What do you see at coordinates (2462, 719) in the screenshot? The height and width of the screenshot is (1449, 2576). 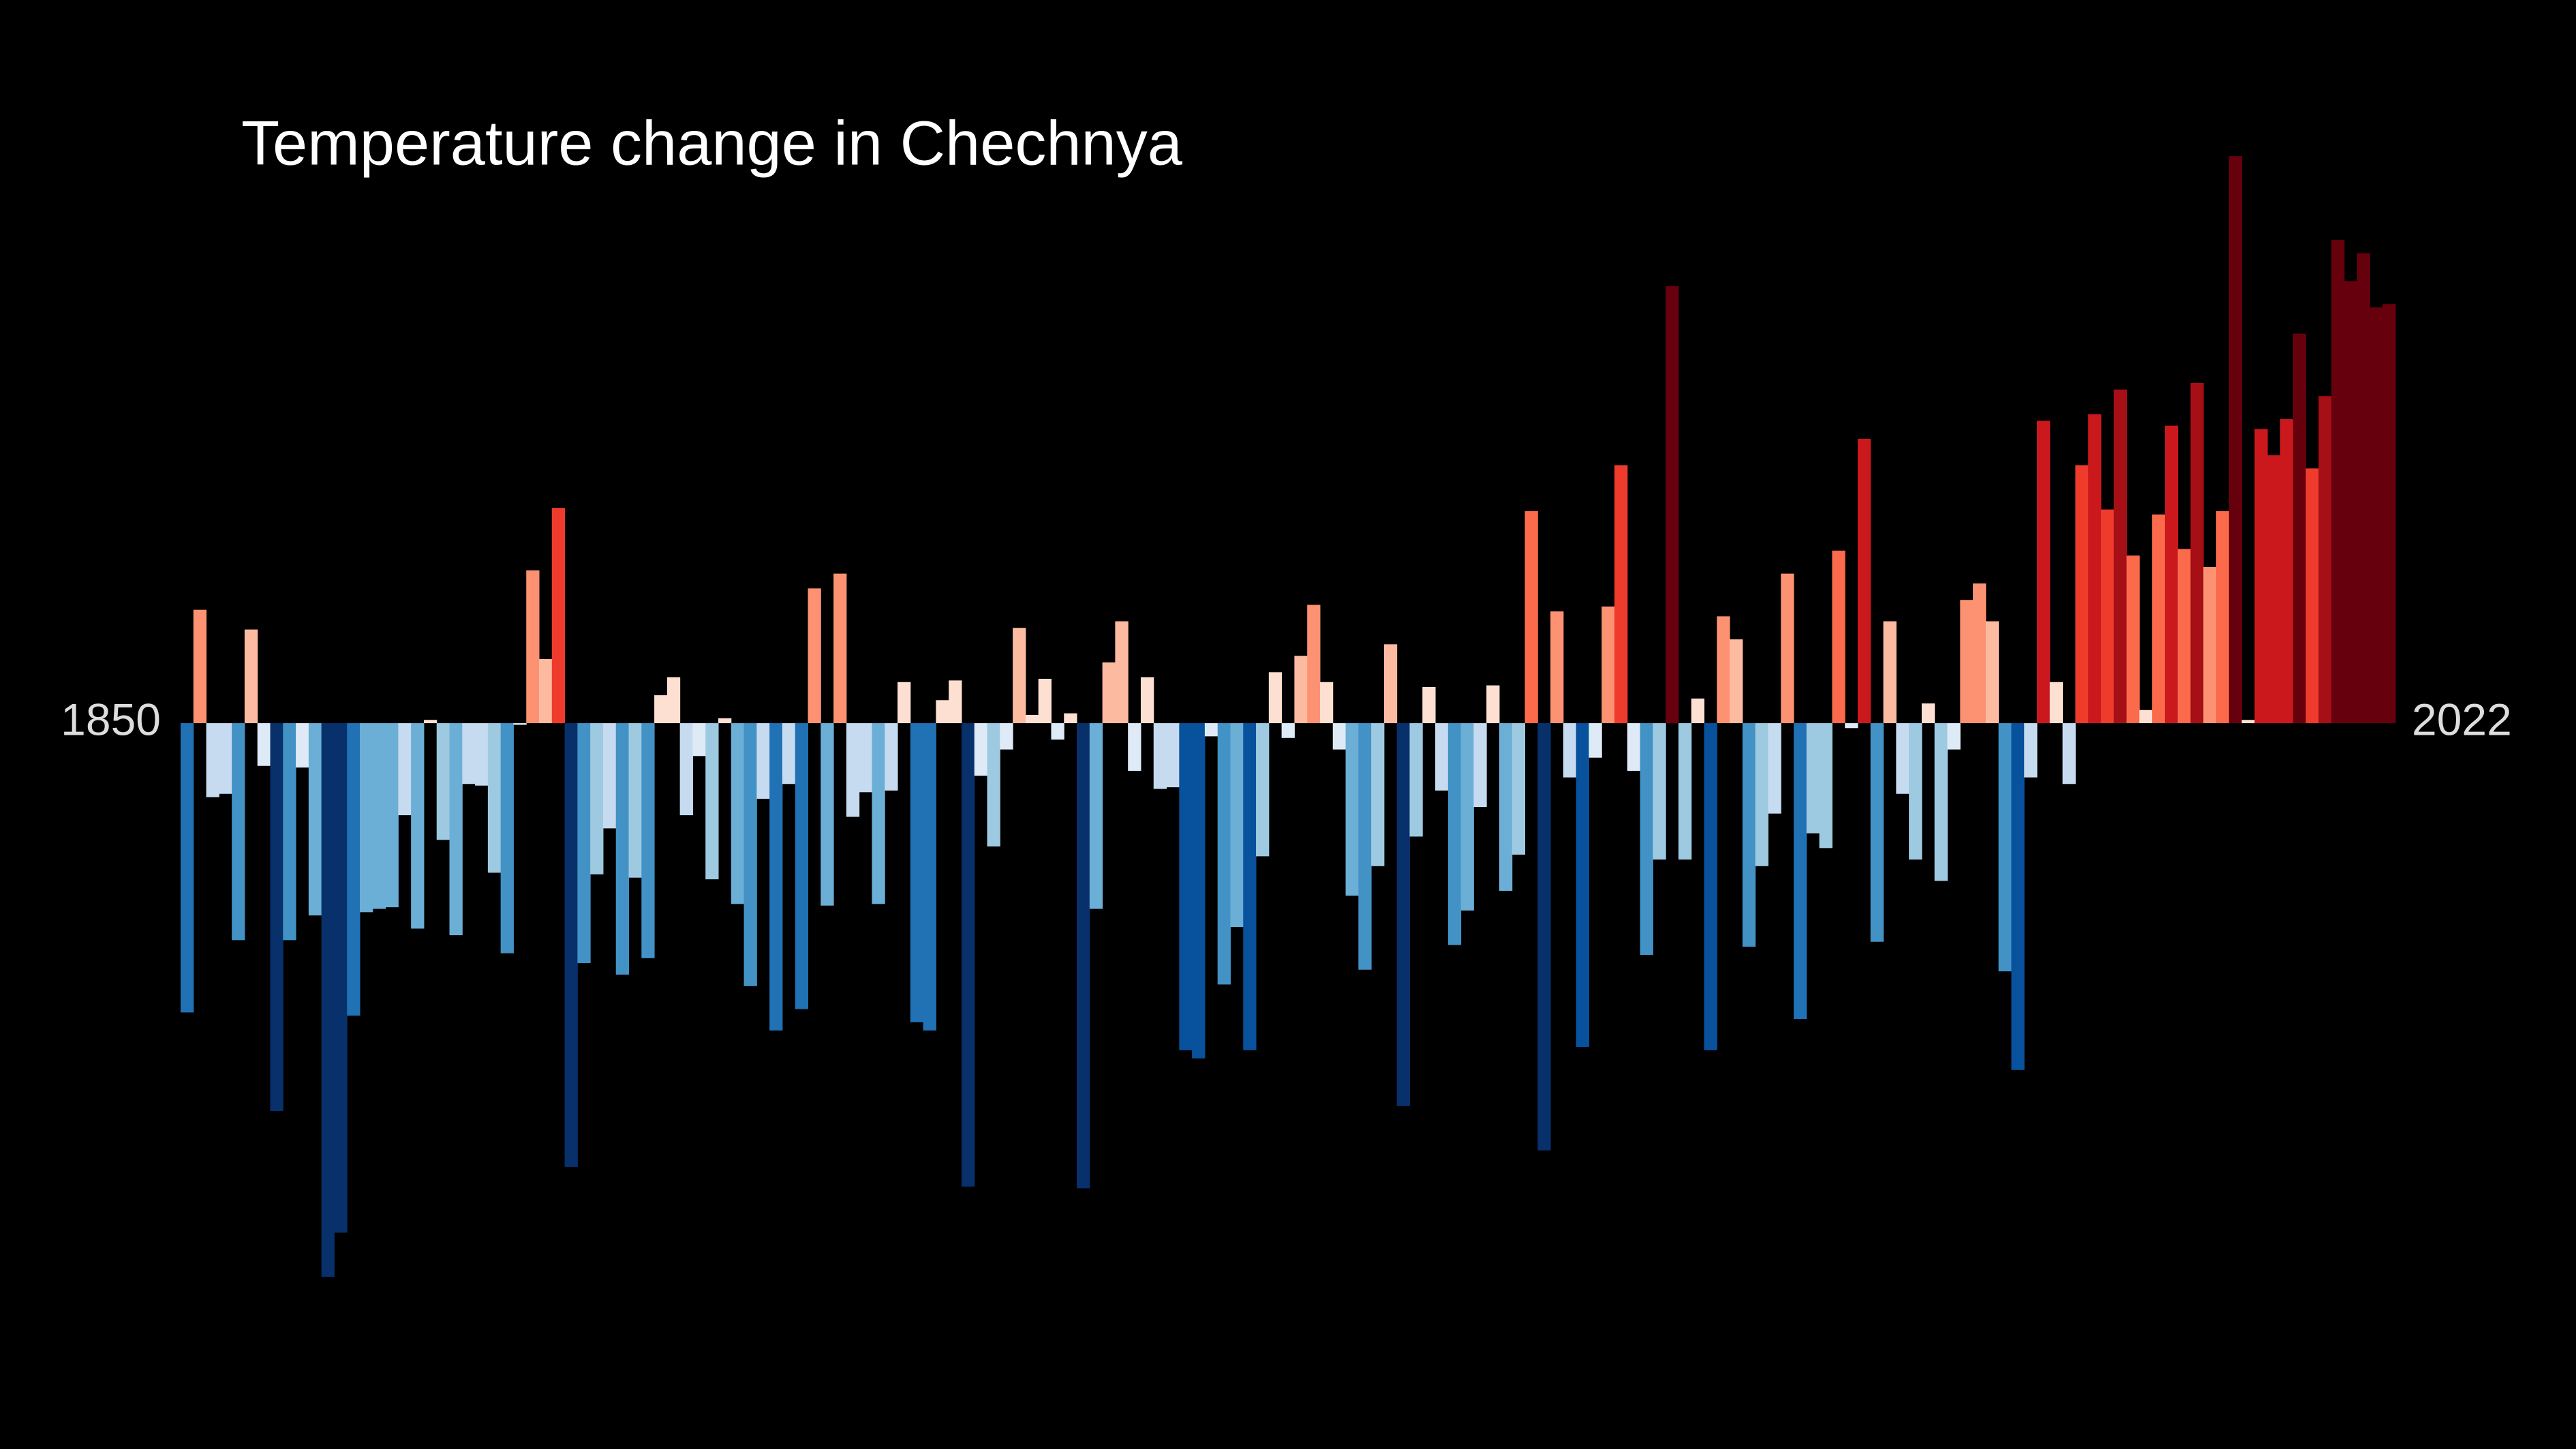 I see `x-tick-label: 2022` at bounding box center [2462, 719].